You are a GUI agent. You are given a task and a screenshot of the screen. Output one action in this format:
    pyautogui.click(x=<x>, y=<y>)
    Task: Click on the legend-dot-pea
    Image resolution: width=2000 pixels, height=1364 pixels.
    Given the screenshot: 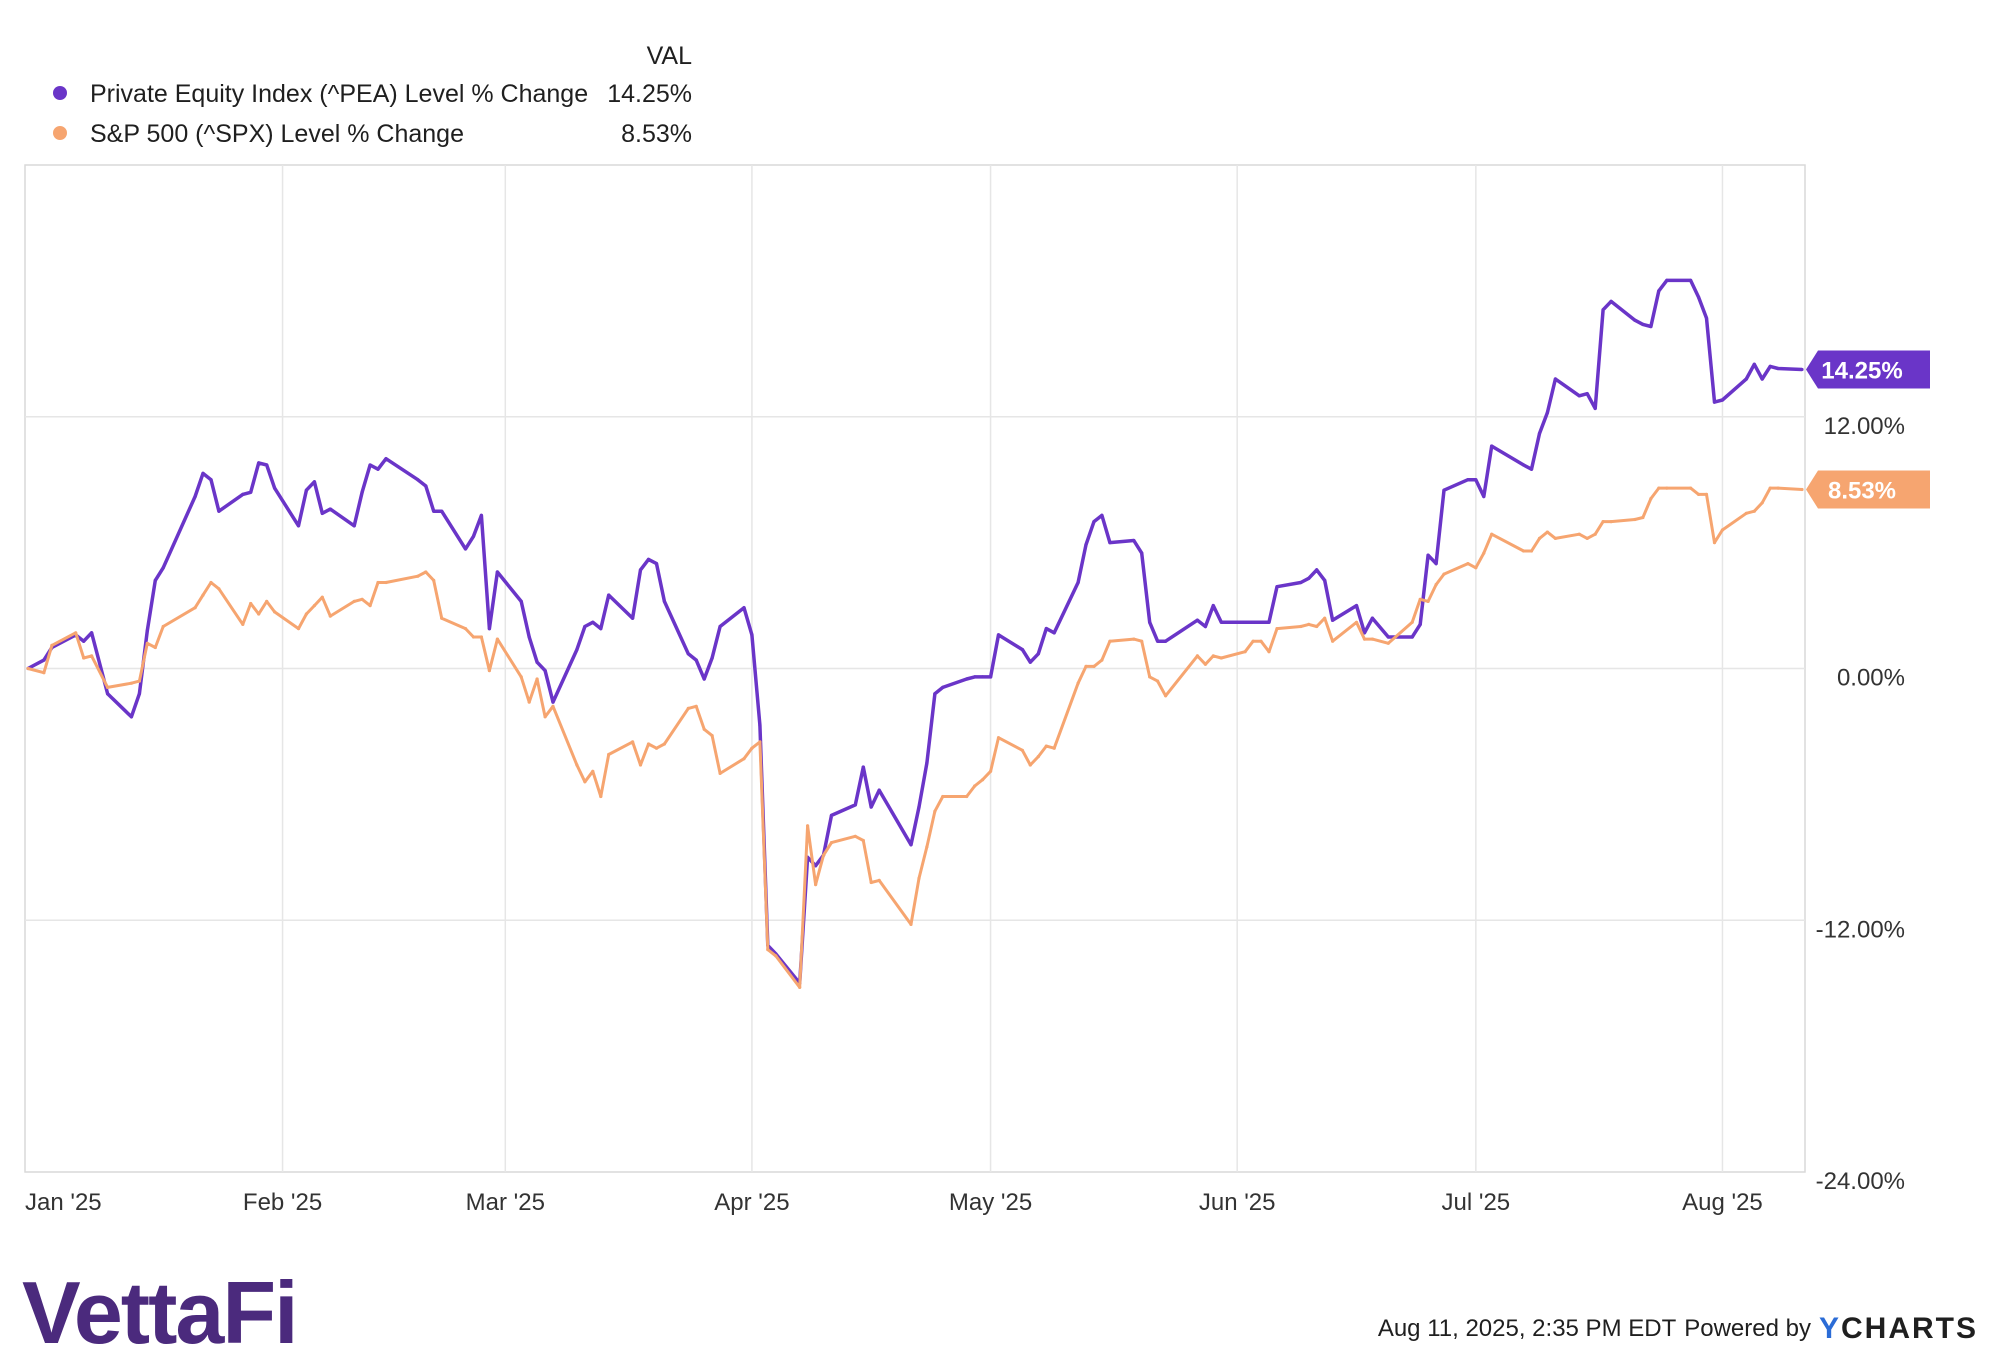 What is the action you would take?
    pyautogui.click(x=60, y=93)
    